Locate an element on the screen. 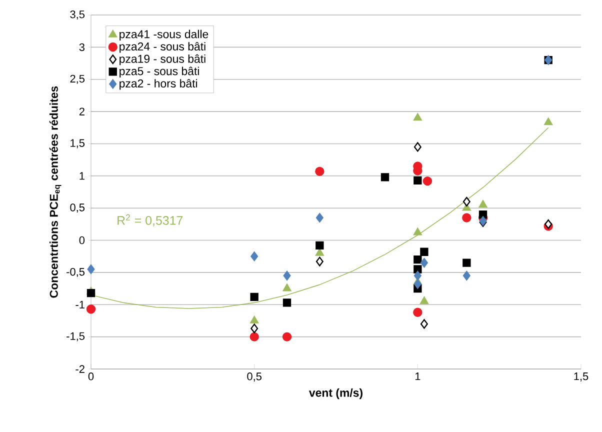 The width and height of the screenshot is (602, 432). y-tick-label: 2,5 is located at coordinates (77, 79).